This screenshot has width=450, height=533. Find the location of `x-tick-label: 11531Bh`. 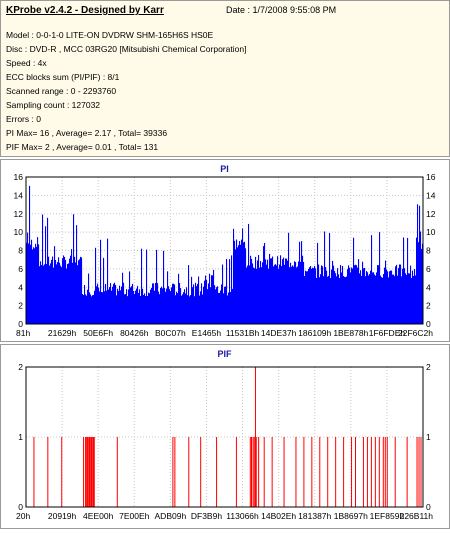

x-tick-label: 11531Bh is located at coordinates (243, 333).